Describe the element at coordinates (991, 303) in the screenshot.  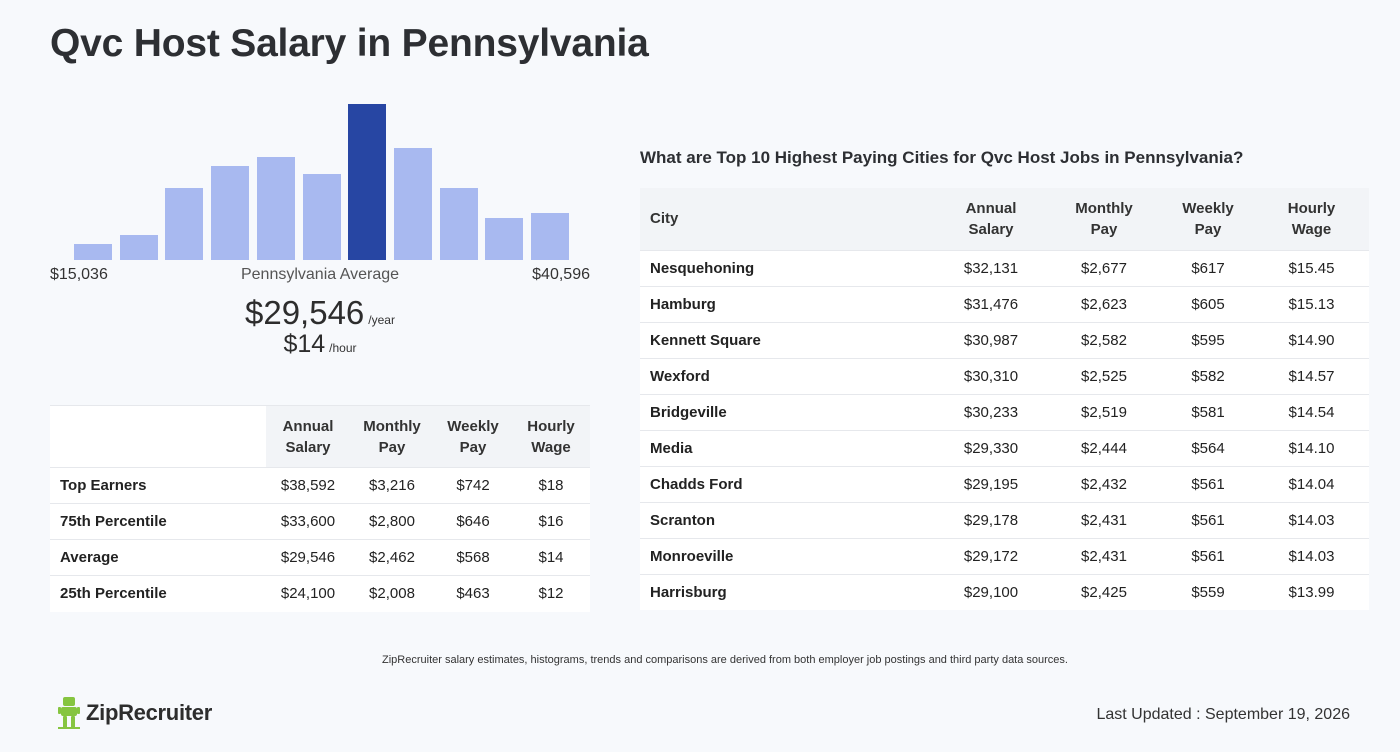
I see `city-cell: $31,476` at that location.